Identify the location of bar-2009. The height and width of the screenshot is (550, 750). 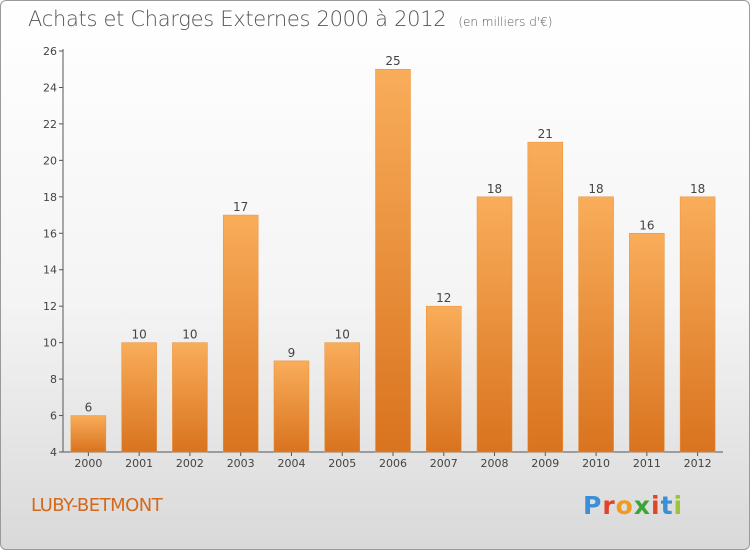
(545, 297).